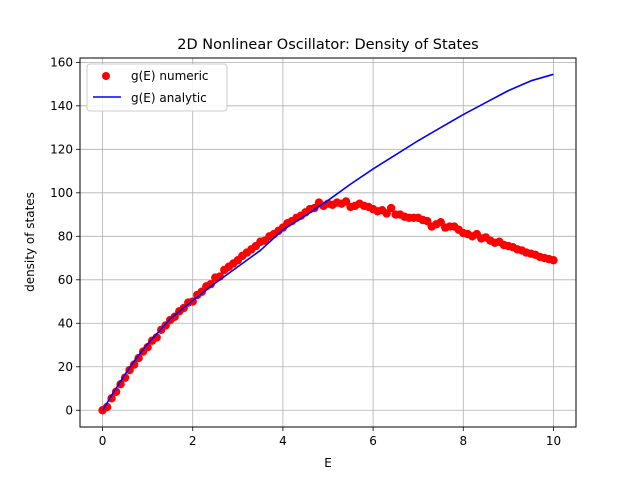 This screenshot has width=640, height=484. I want to click on y-tick-label: 100, so click(61, 193).